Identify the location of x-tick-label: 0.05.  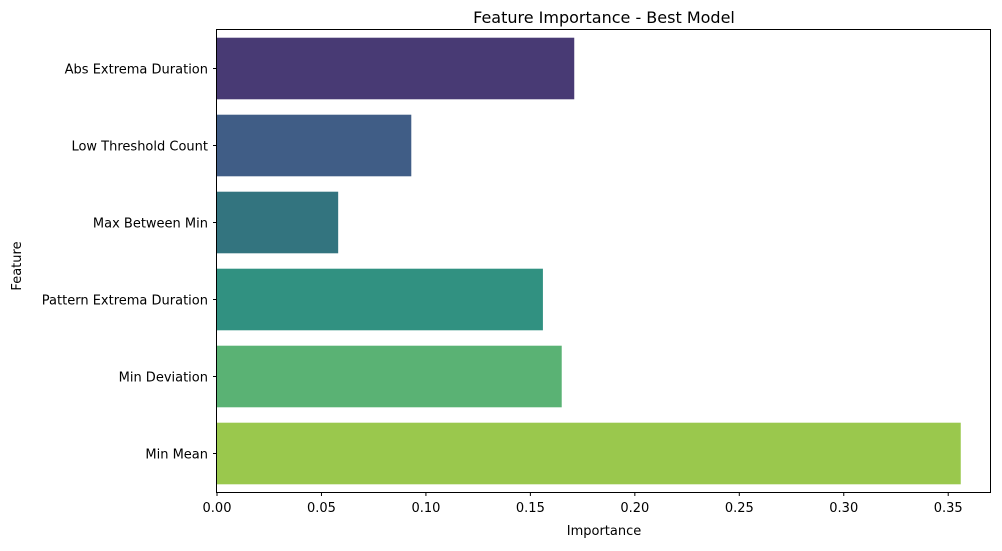
(321, 508).